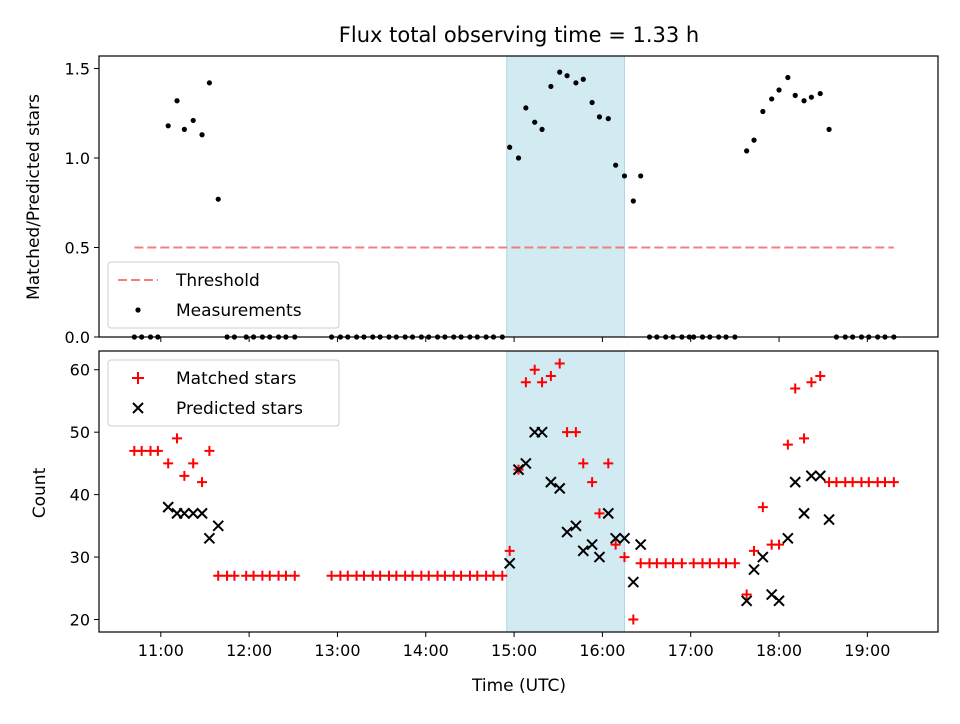 This screenshot has height=724, width=960. Describe the element at coordinates (138, 310) in the screenshot. I see `legend-measurement-swatch` at that location.